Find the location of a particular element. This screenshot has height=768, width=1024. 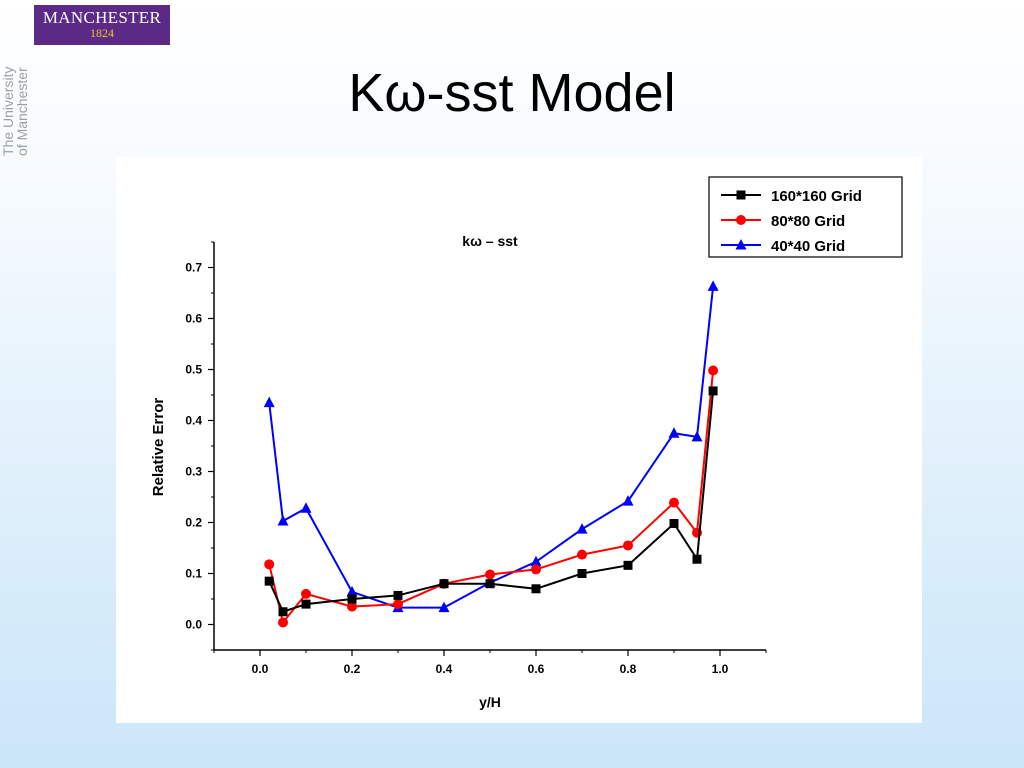

x-tick-label: 1.0 is located at coordinates (720, 669).